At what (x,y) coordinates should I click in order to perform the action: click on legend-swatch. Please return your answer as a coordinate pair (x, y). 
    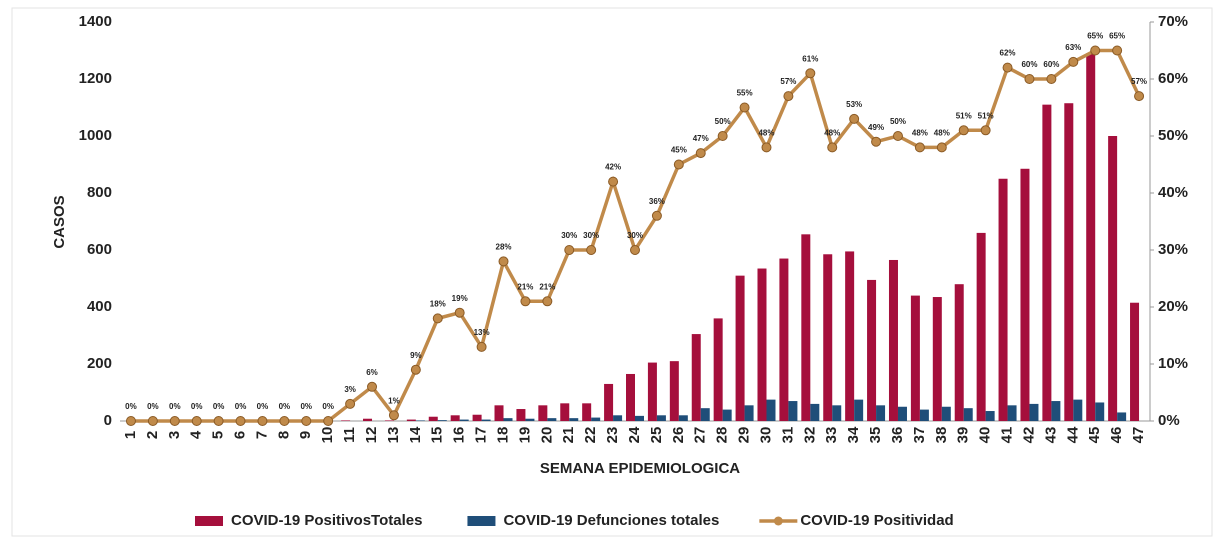
    Looking at the image, I should click on (778, 521).